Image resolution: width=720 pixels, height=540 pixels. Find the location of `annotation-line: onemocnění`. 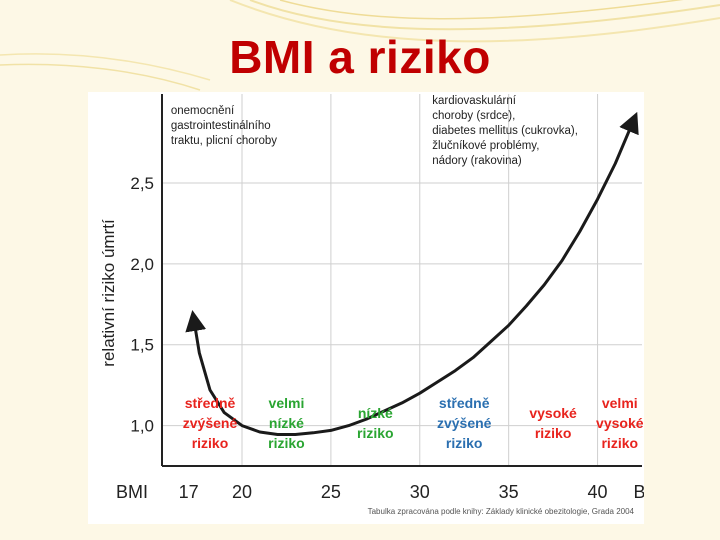

annotation-line: onemocnění is located at coordinates (203, 111).